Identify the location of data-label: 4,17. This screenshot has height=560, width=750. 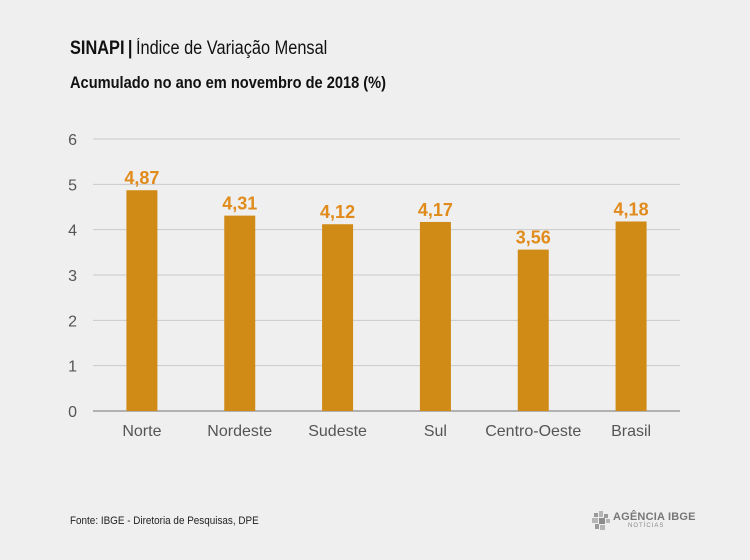
(435, 210).